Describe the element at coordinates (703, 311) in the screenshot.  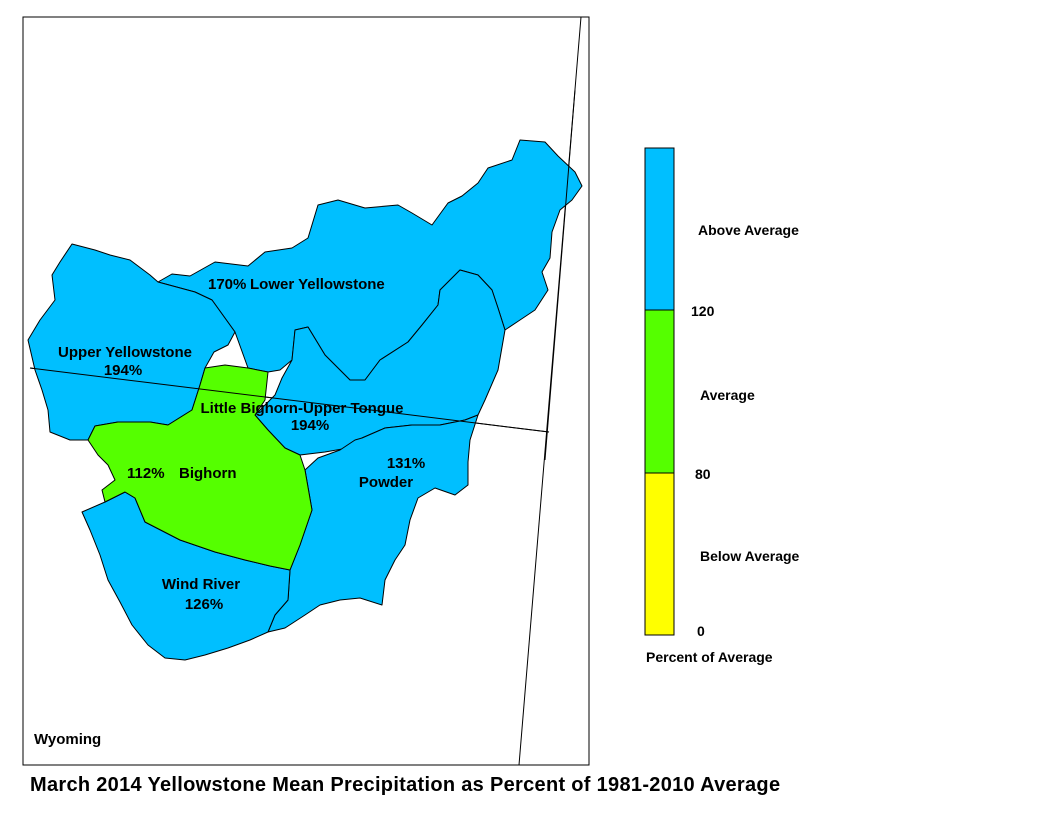
I see `legend-break-120: 120` at that location.